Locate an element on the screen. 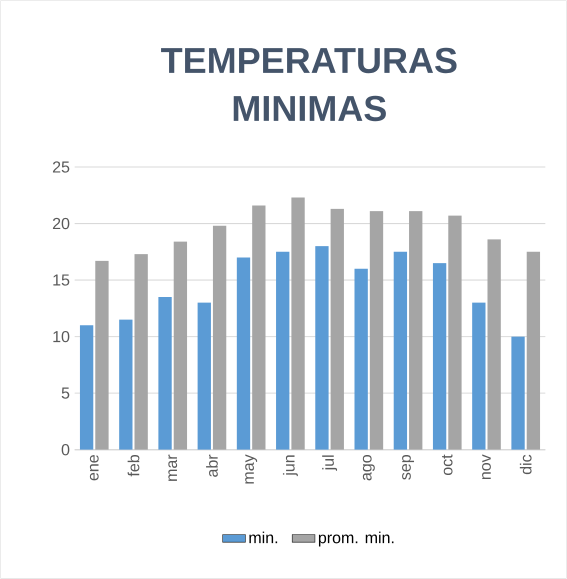 This screenshot has height=579, width=567. legend-label: prom. min. is located at coordinates (356, 539).